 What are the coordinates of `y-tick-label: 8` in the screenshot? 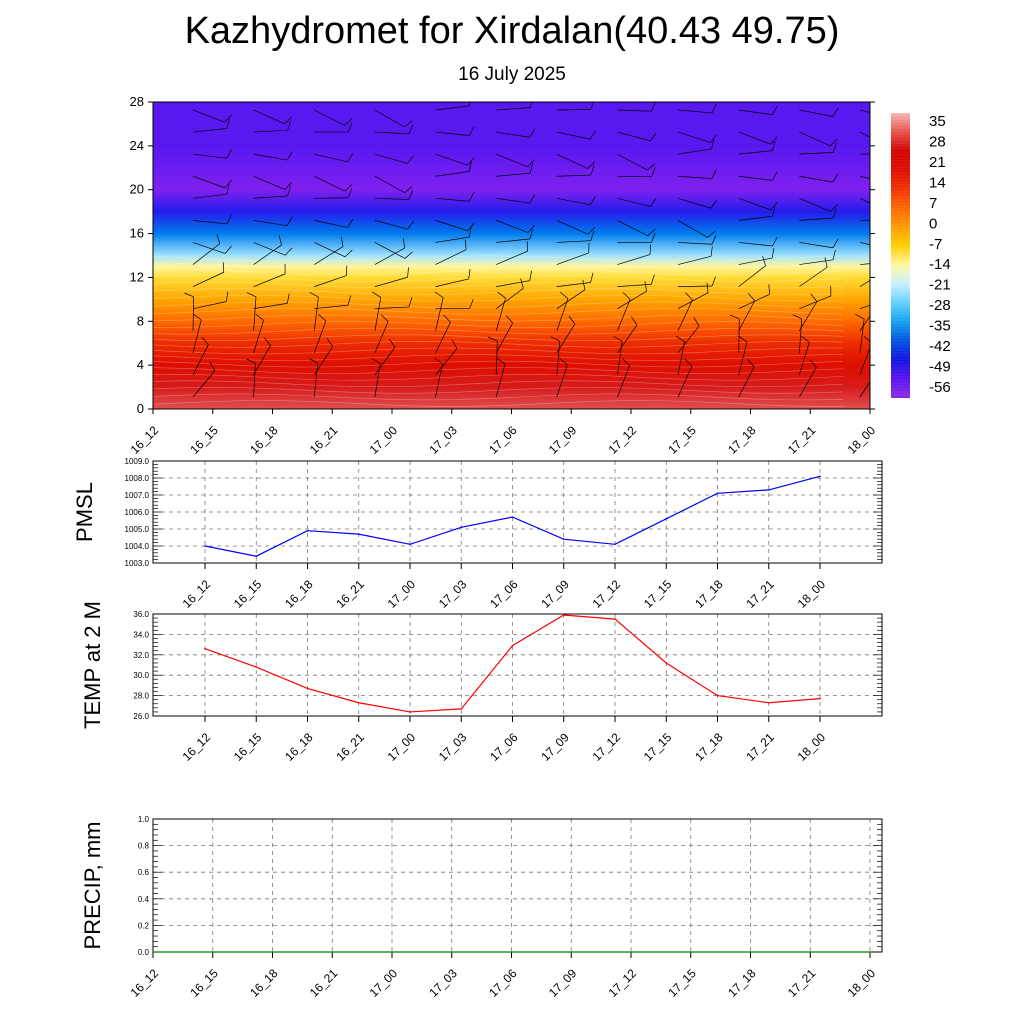 It's located at (140, 320).